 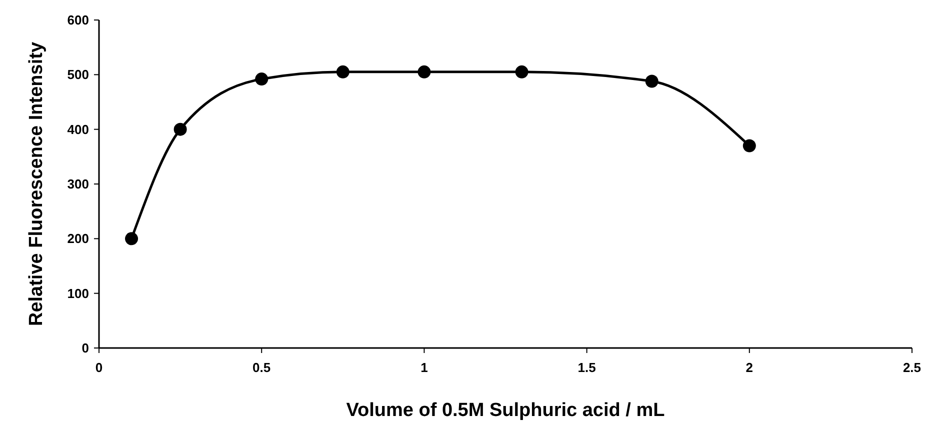 I want to click on x-tick-label: 2.5, so click(x=912, y=367).